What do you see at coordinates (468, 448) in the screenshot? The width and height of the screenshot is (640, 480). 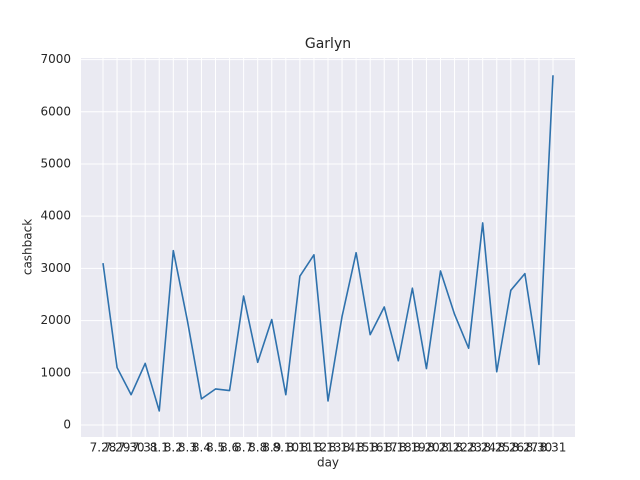 I see `x-tick-label: 8.23` at bounding box center [468, 448].